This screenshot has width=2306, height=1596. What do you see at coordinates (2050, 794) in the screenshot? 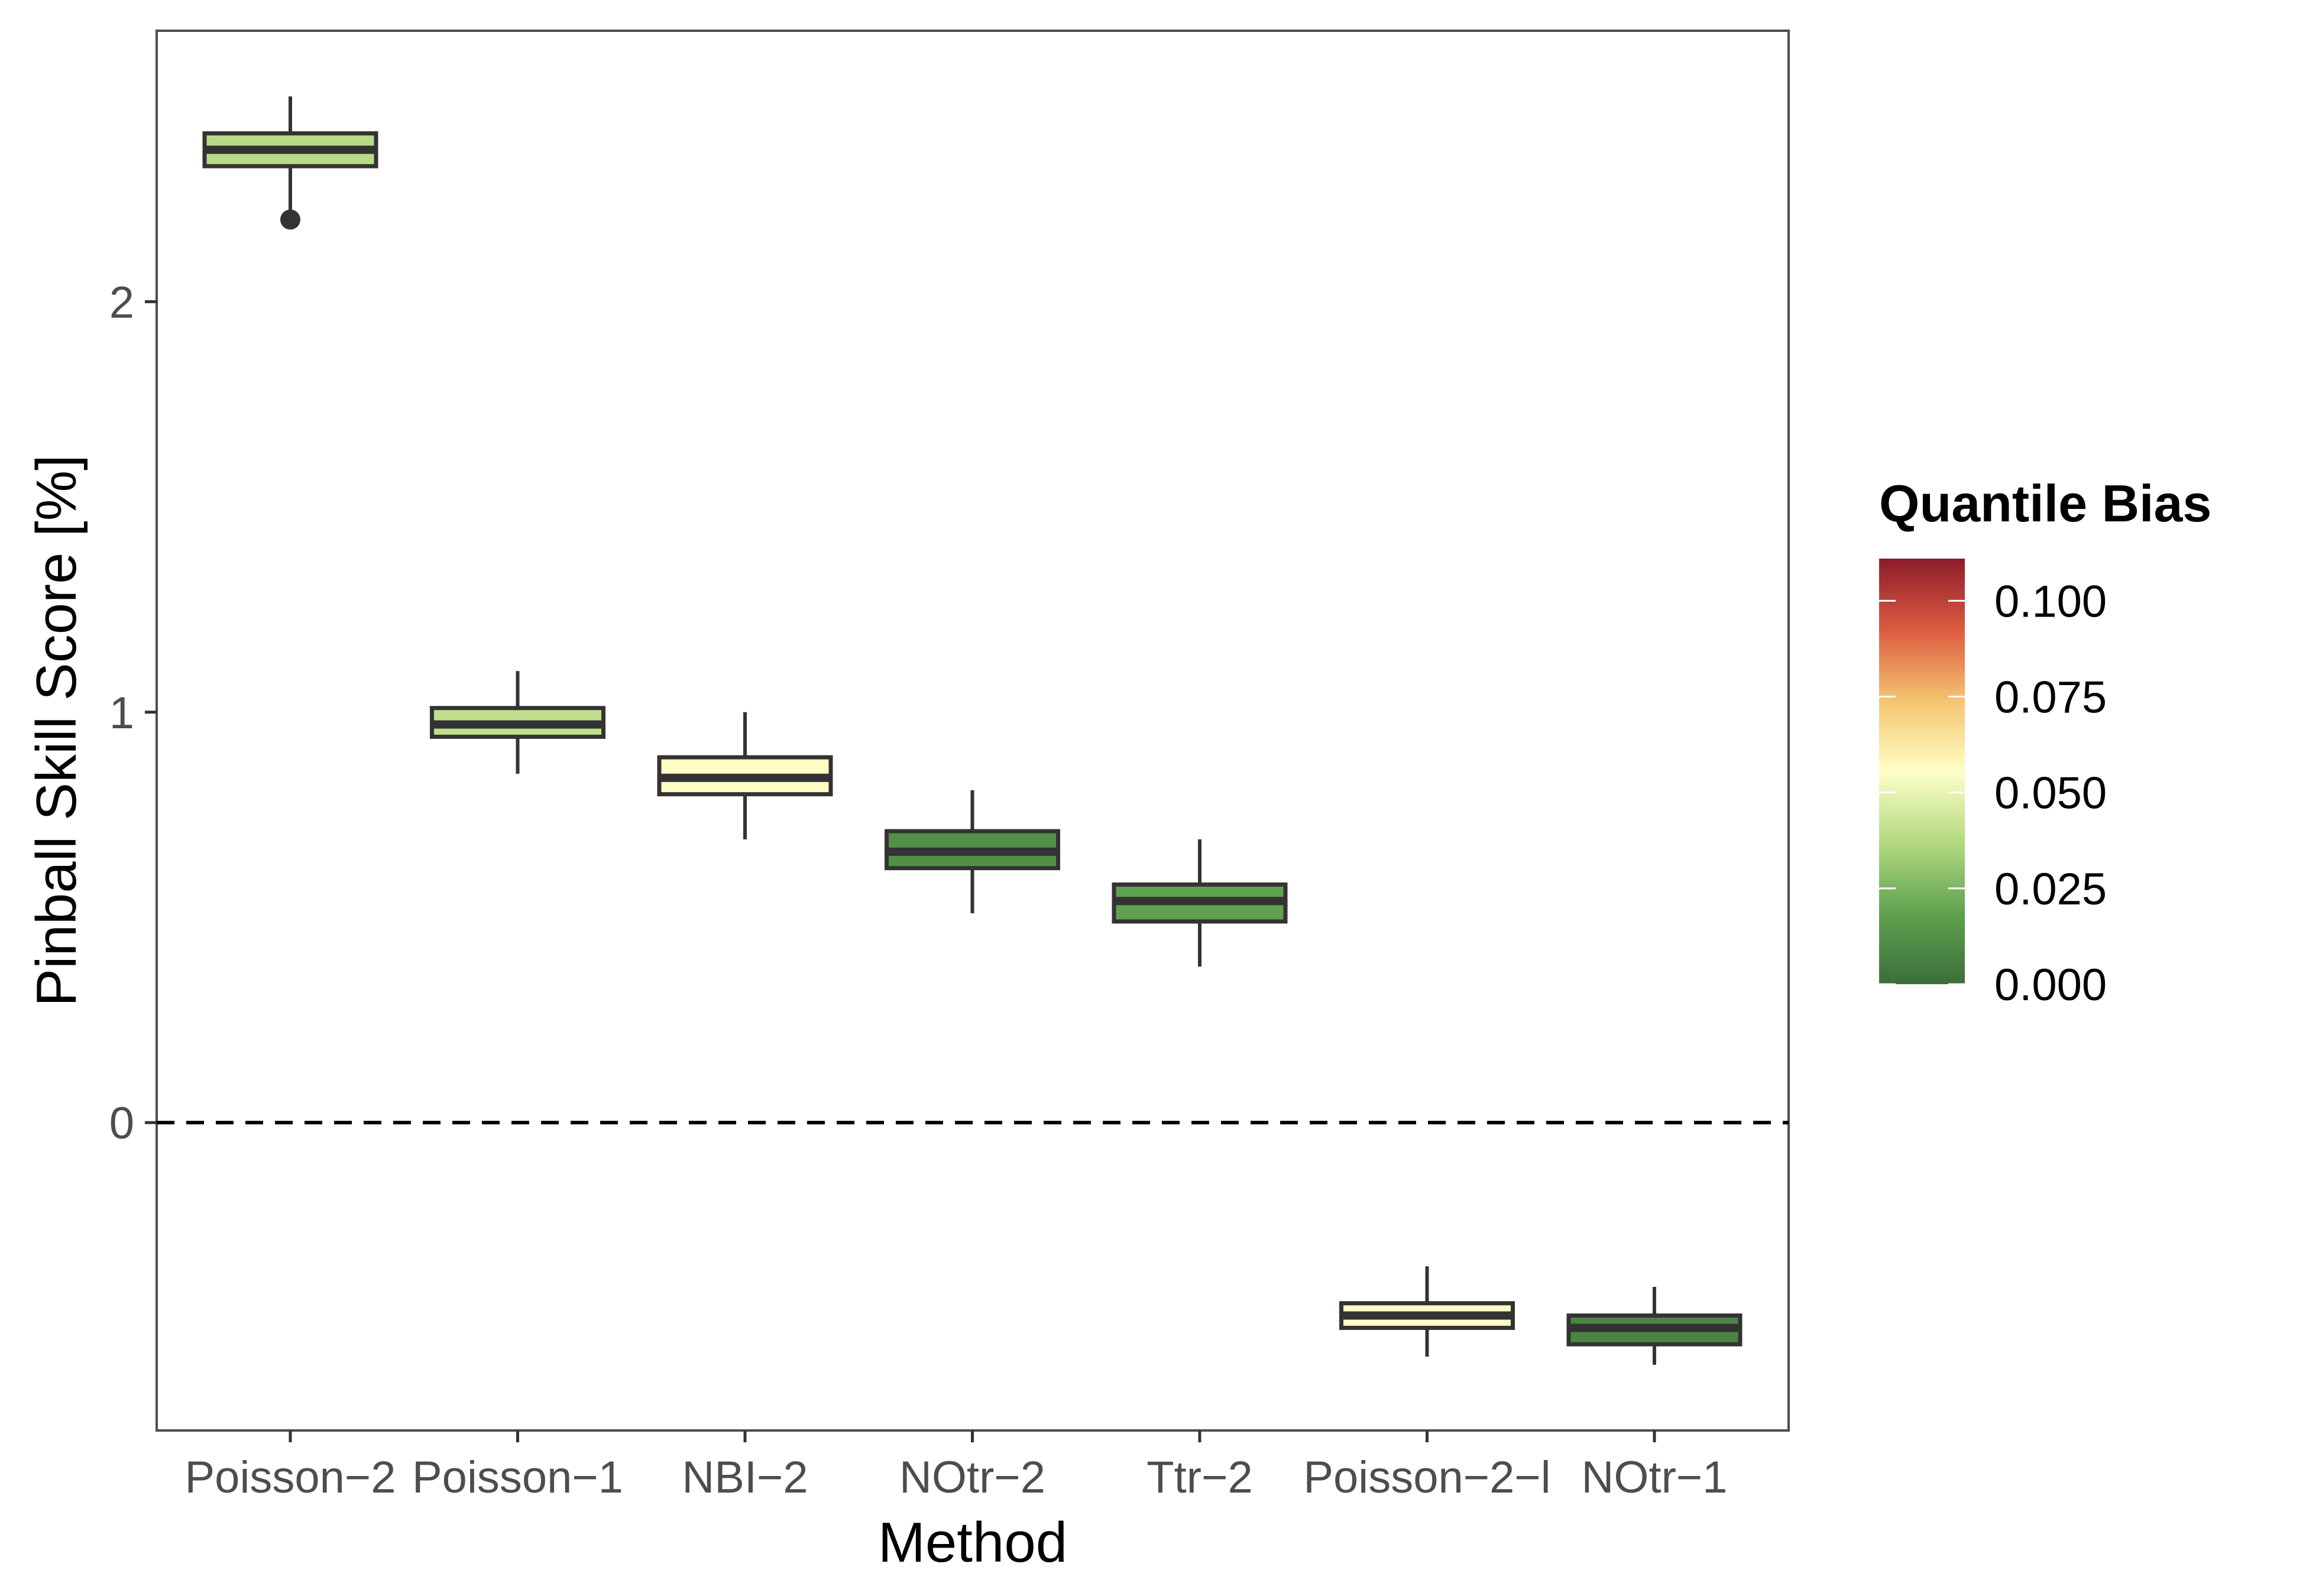
I see `legend-tick-label: 0.050` at bounding box center [2050, 794].